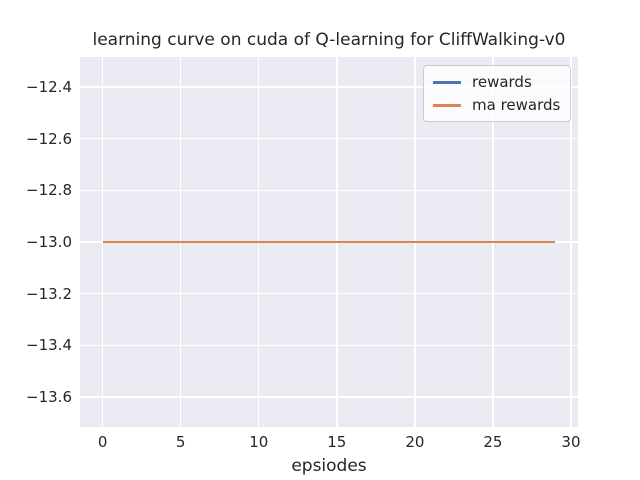 This screenshot has height=480, width=640. Describe the element at coordinates (571, 442) in the screenshot. I see `x-tick-label: 30` at that location.